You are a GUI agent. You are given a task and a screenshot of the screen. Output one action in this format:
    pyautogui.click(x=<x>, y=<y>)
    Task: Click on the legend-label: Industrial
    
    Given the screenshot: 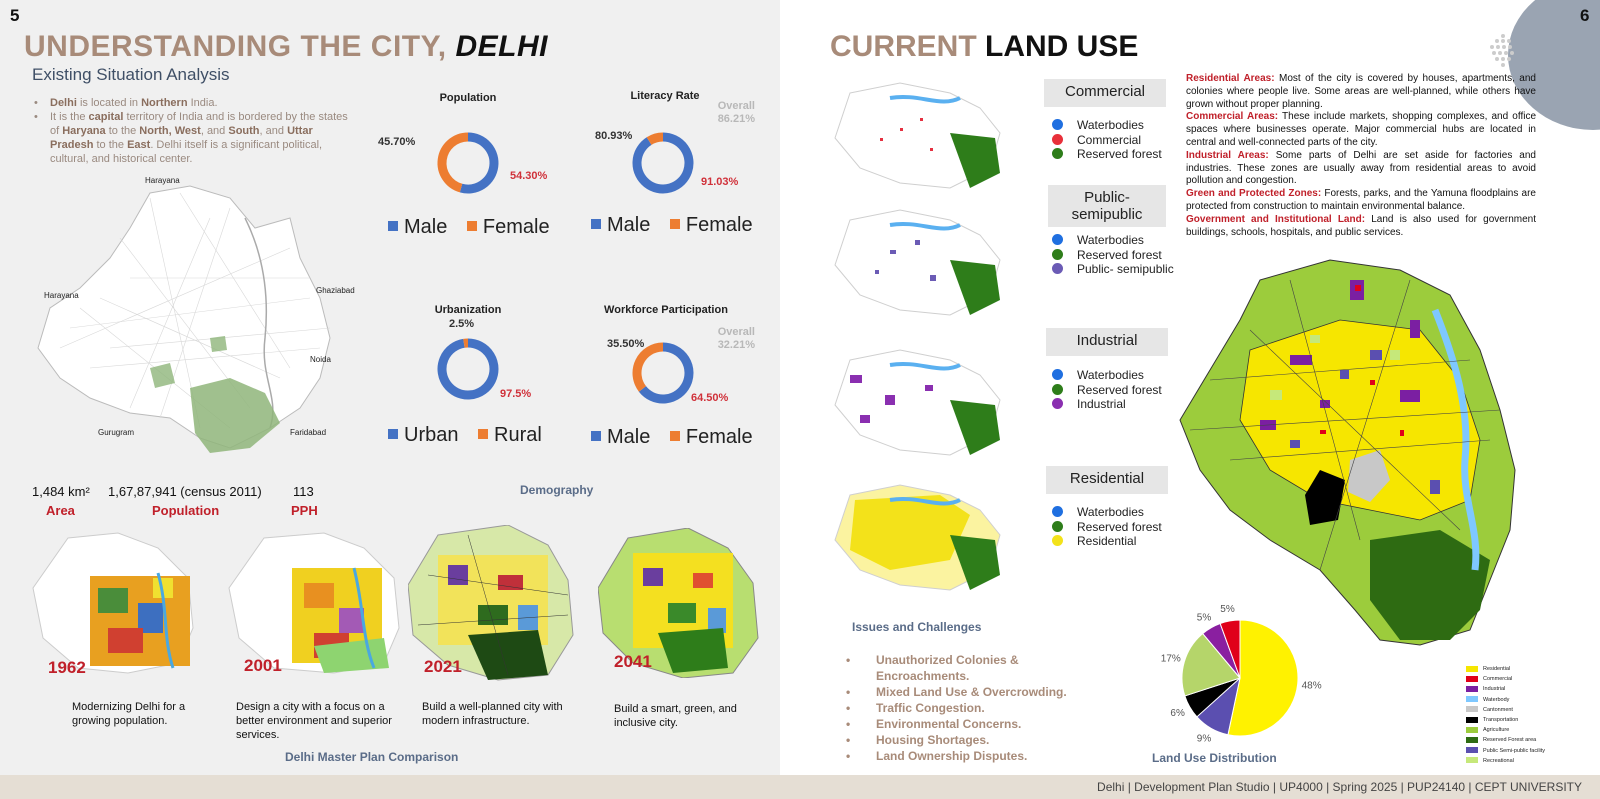 What is the action you would take?
    pyautogui.click(x=1494, y=689)
    